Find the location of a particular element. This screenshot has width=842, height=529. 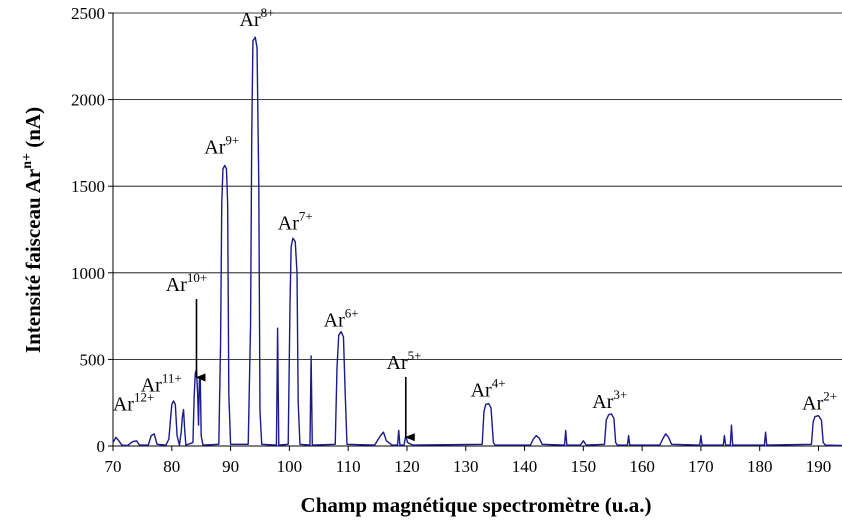

peak-label: Ar8+ is located at coordinates (257, 18).